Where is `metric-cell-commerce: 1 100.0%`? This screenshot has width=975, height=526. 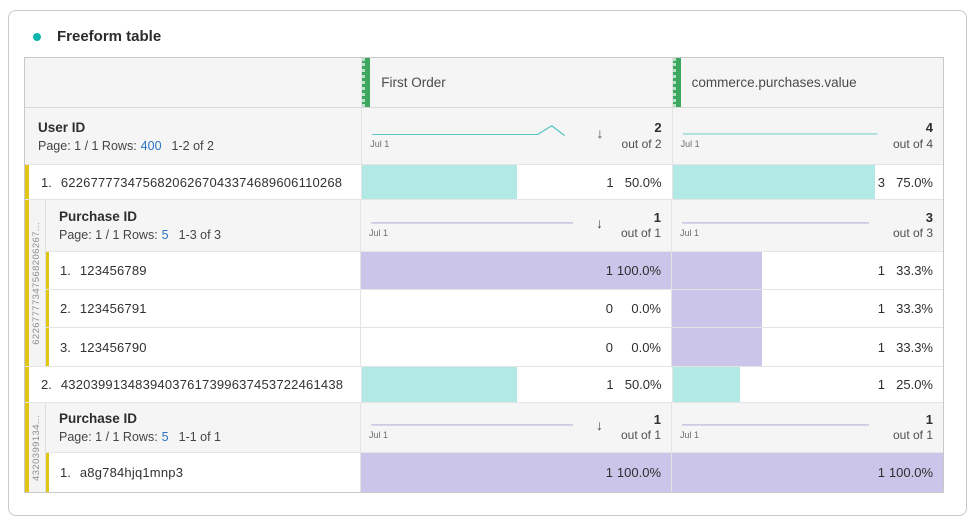 metric-cell-commerce: 1 100.0% is located at coordinates (807, 472).